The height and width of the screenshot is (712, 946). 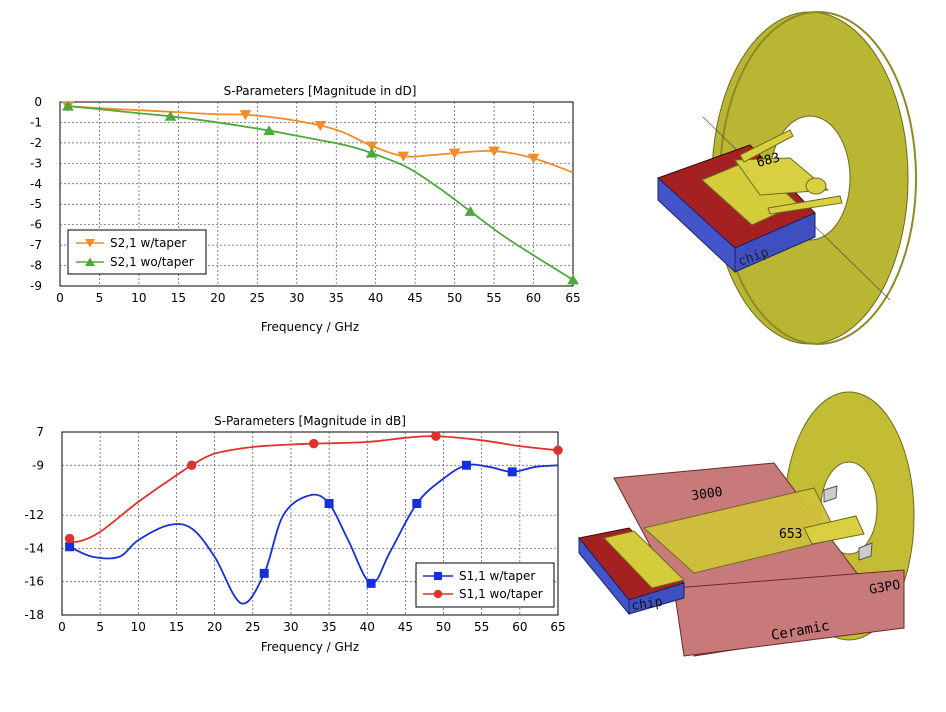 I want to click on cable, so click(x=782, y=176).